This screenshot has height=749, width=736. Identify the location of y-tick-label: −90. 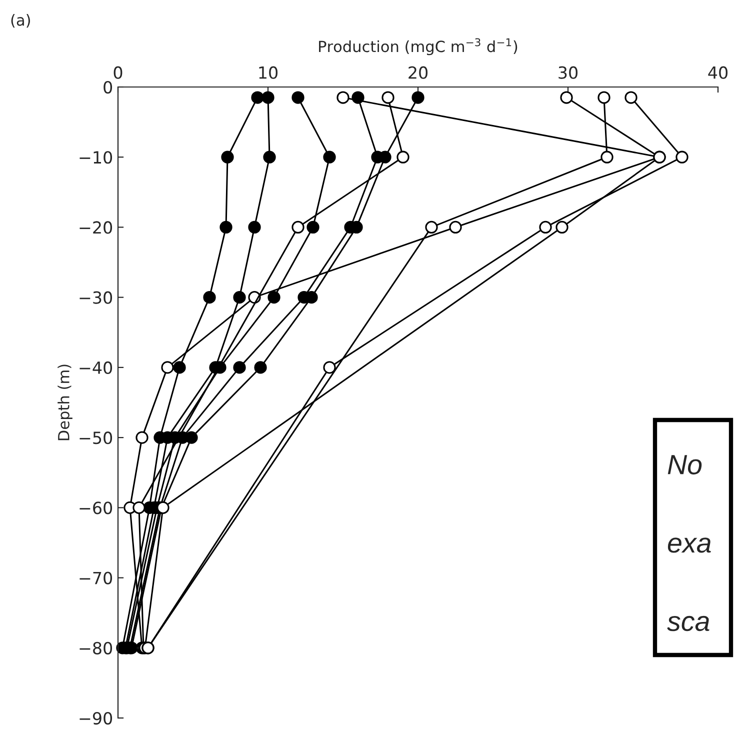
(96, 718).